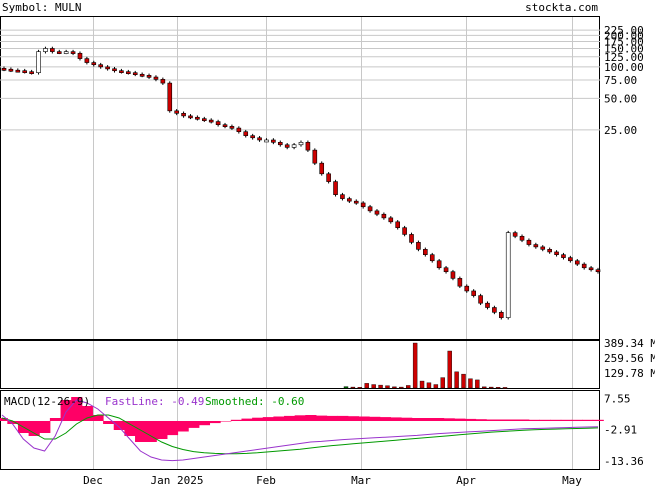 The image size is (655, 486). Describe the element at coordinates (332, 480) in the screenshot. I see `x-axis-labels: Dec Jan 2025 Feb Mar Apr May` at that location.